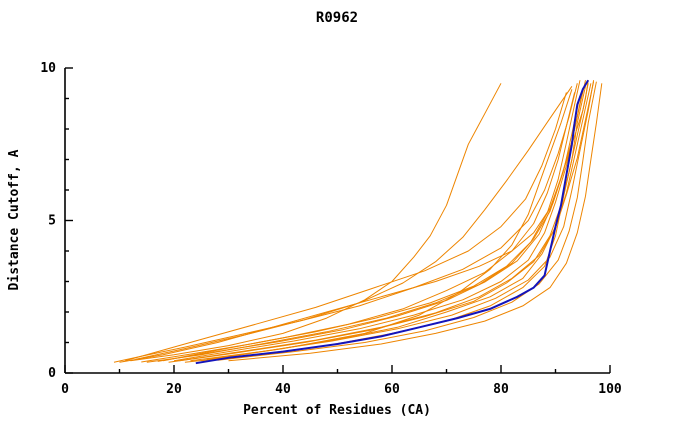  What do you see at coordinates (52, 221) in the screenshot?
I see `y-tick-label: 5` at bounding box center [52, 221].